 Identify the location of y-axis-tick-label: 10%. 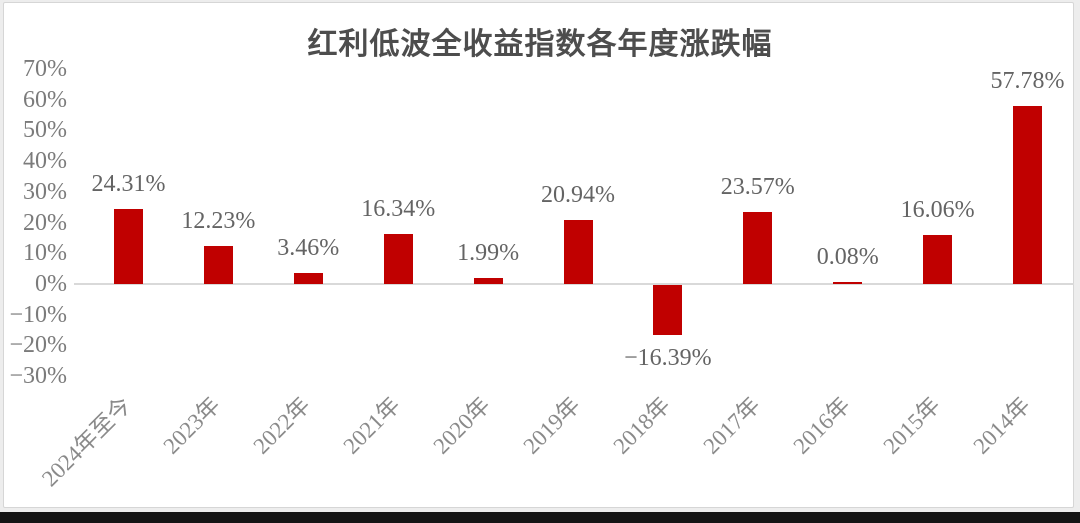
(45, 253).